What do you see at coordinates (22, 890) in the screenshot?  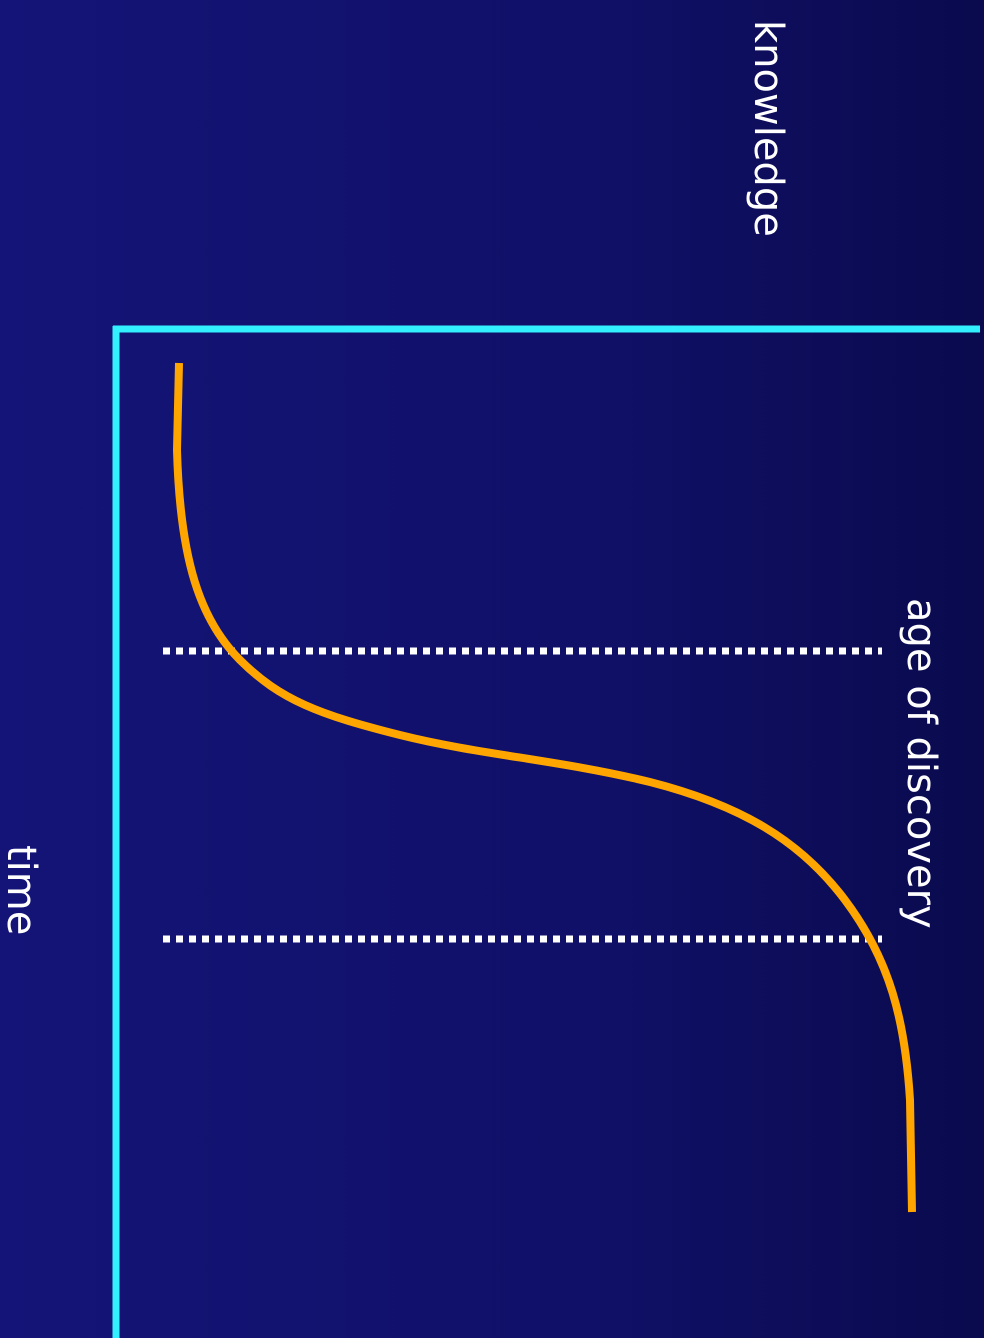 I see `x-axis-label: time` at bounding box center [22, 890].